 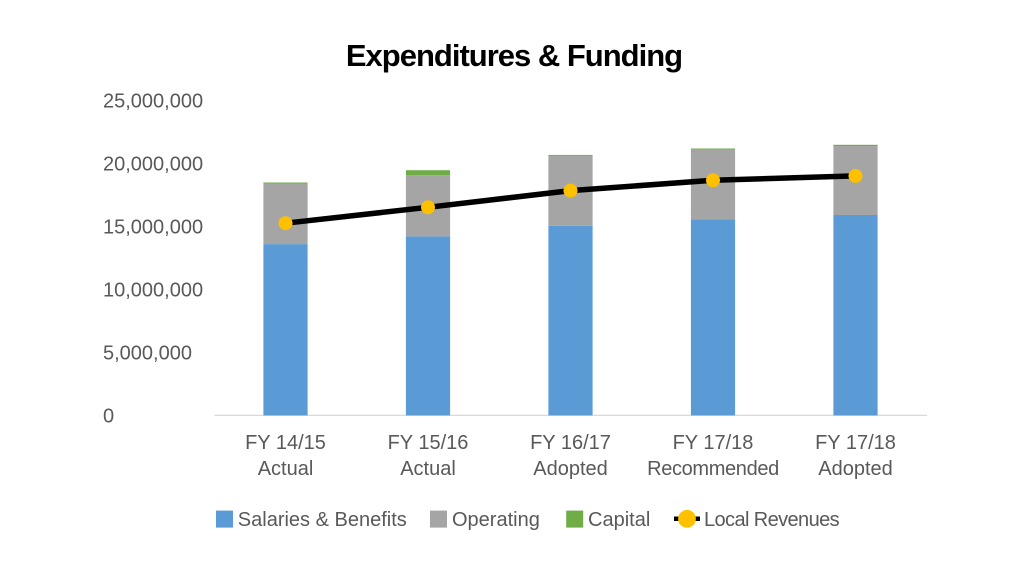 What do you see at coordinates (619, 520) in the screenshot?
I see `svg-text: Capital` at bounding box center [619, 520].